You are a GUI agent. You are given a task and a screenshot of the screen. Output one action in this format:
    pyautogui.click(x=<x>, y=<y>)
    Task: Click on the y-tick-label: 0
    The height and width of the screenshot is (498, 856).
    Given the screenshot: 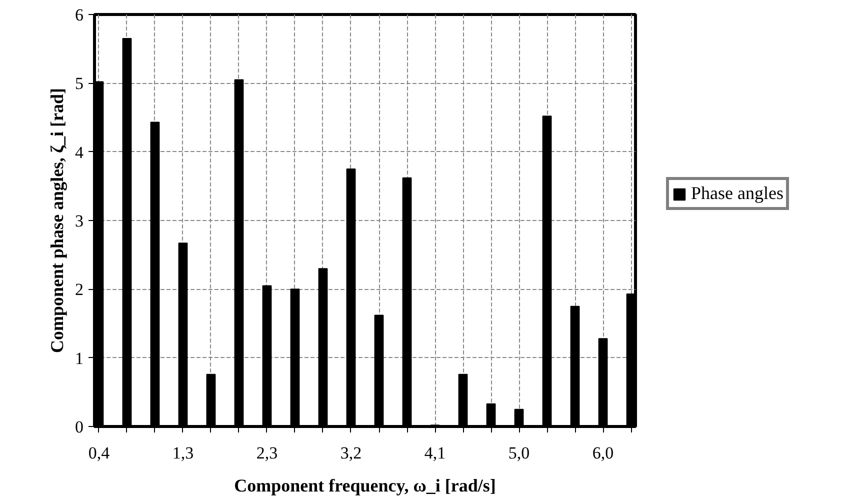 What is the action you would take?
    pyautogui.click(x=79, y=427)
    